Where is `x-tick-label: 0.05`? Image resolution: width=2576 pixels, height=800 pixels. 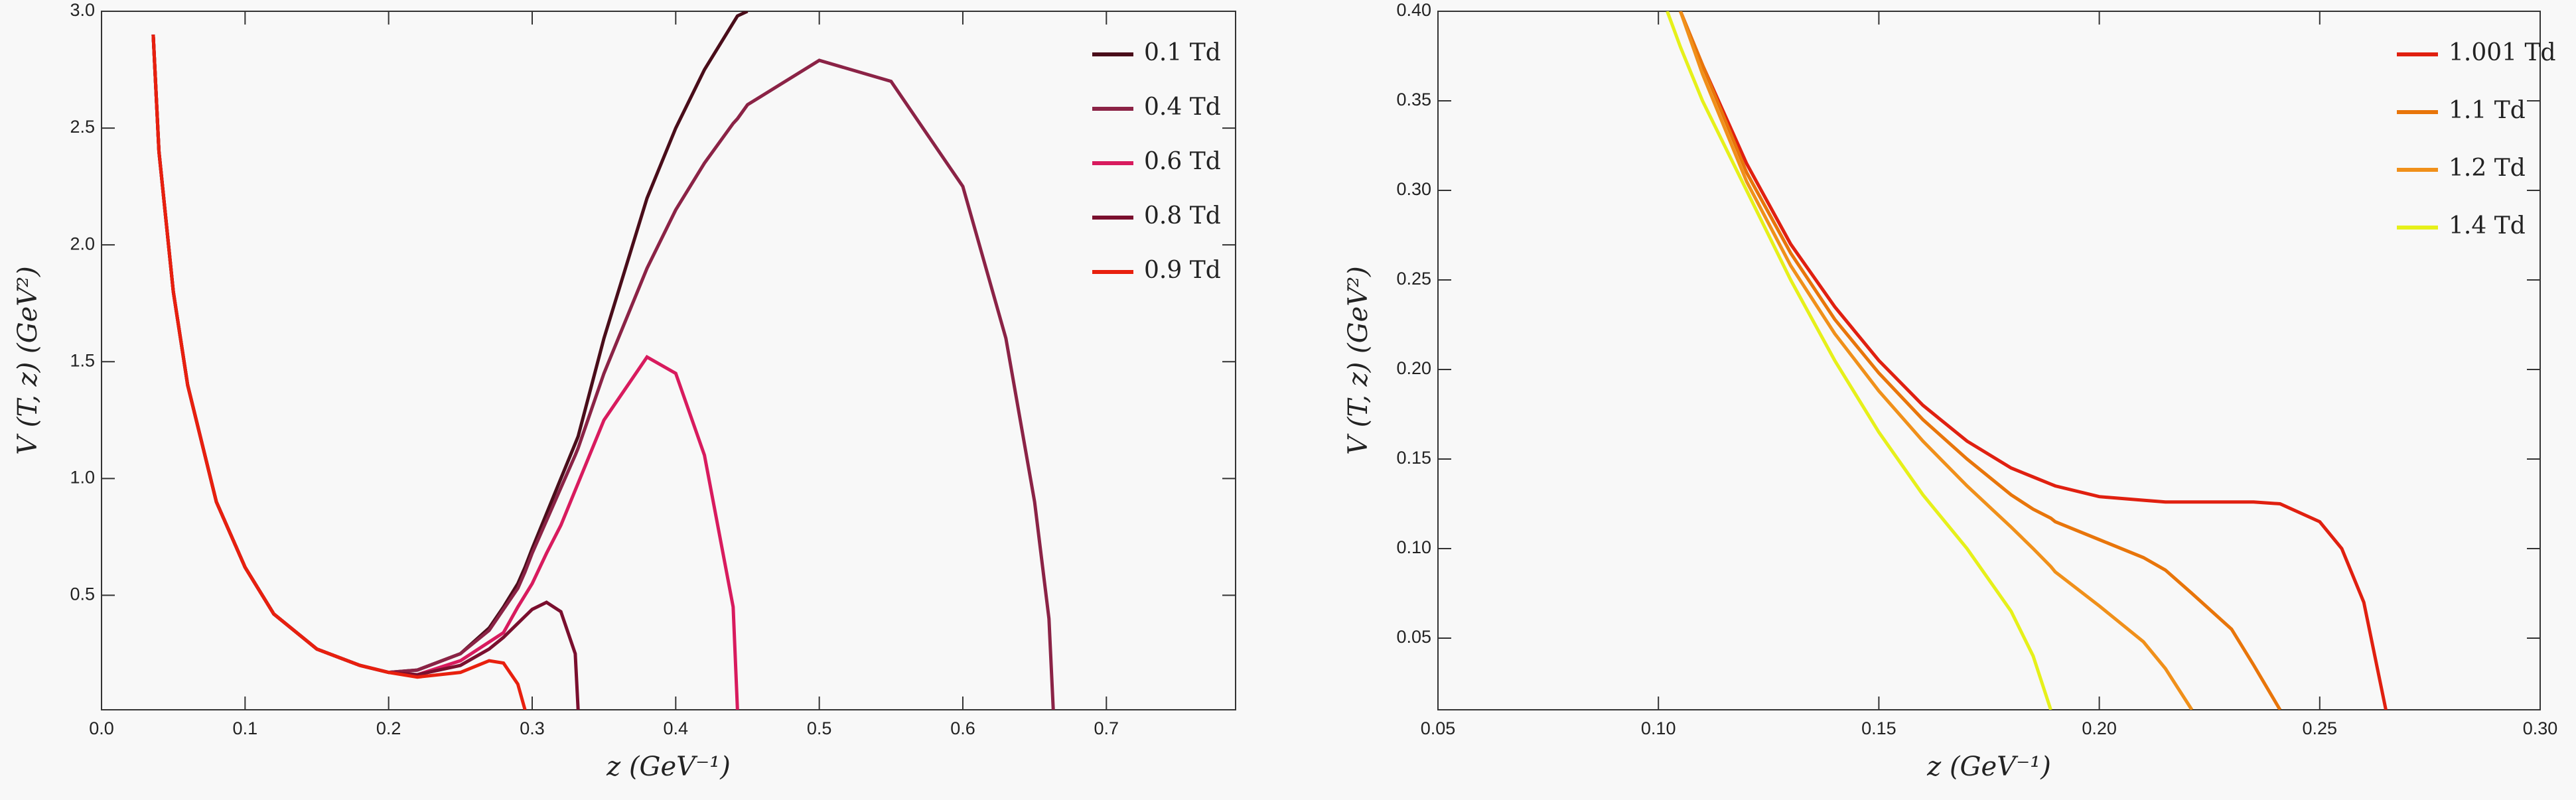
x-tick-label: 0.05 is located at coordinates (1439, 728).